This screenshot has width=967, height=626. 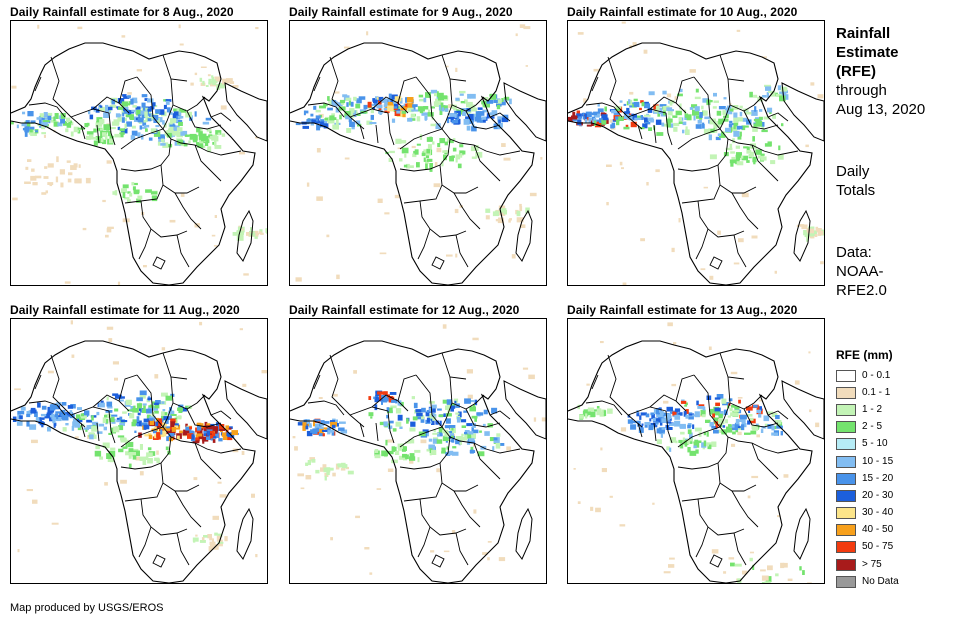 What do you see at coordinates (878, 530) in the screenshot?
I see `legend-label: 40 - 50` at bounding box center [878, 530].